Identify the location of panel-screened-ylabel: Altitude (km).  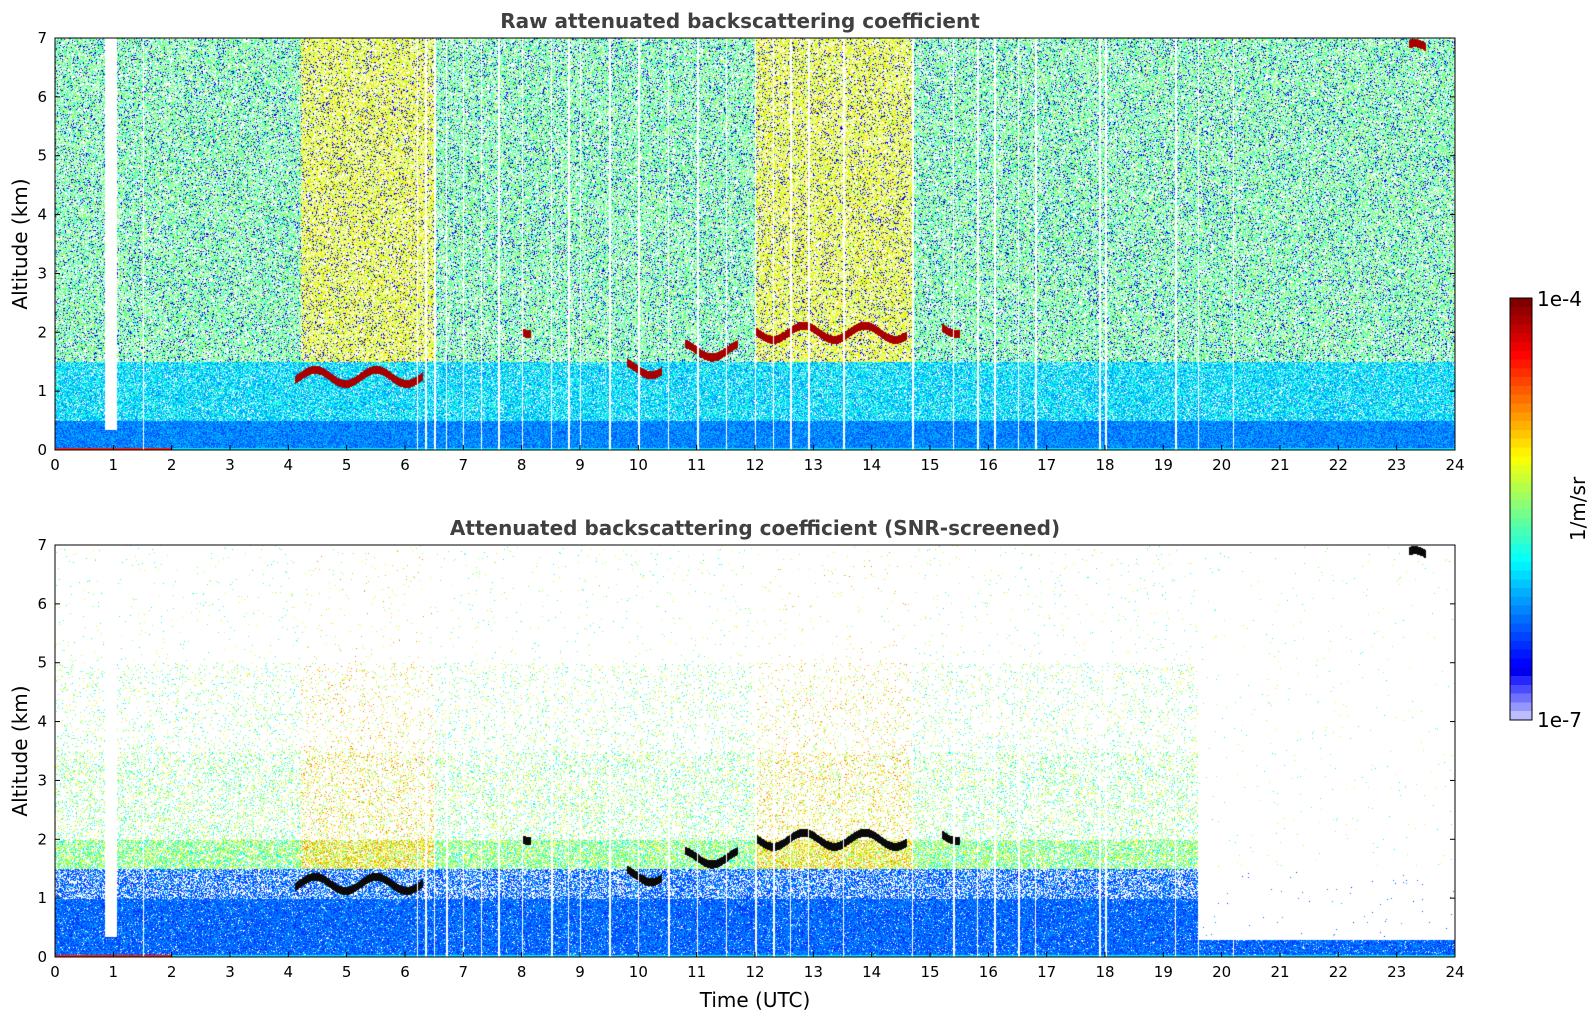
(20, 750).